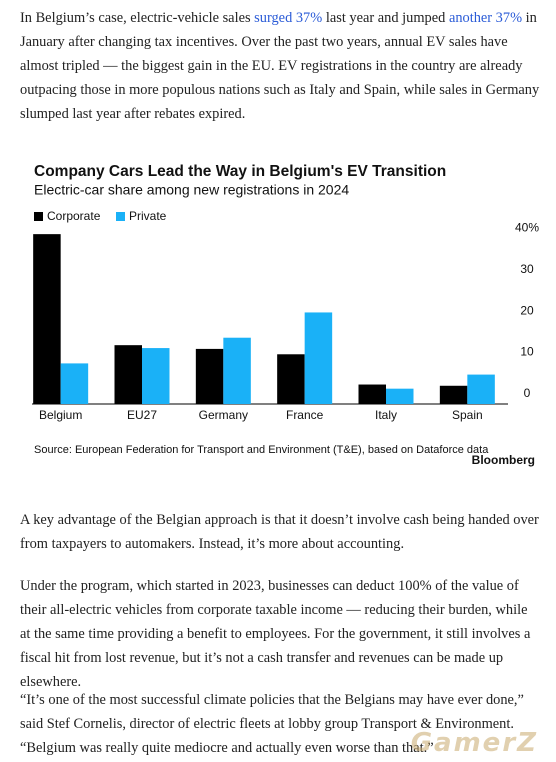 Image resolution: width=556 pixels, height=762 pixels. Describe the element at coordinates (503, 460) in the screenshot. I see `logo: Bloomberg` at that location.